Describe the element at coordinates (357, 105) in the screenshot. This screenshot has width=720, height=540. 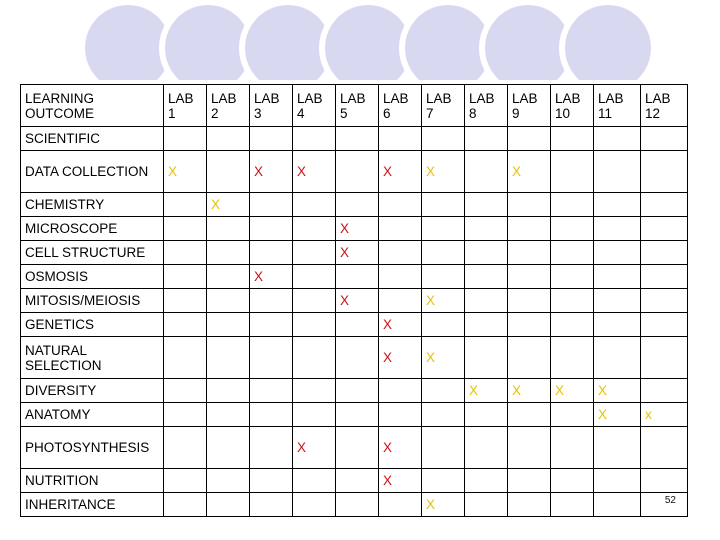
I see `lab-header-5: LAB 5` at that location.